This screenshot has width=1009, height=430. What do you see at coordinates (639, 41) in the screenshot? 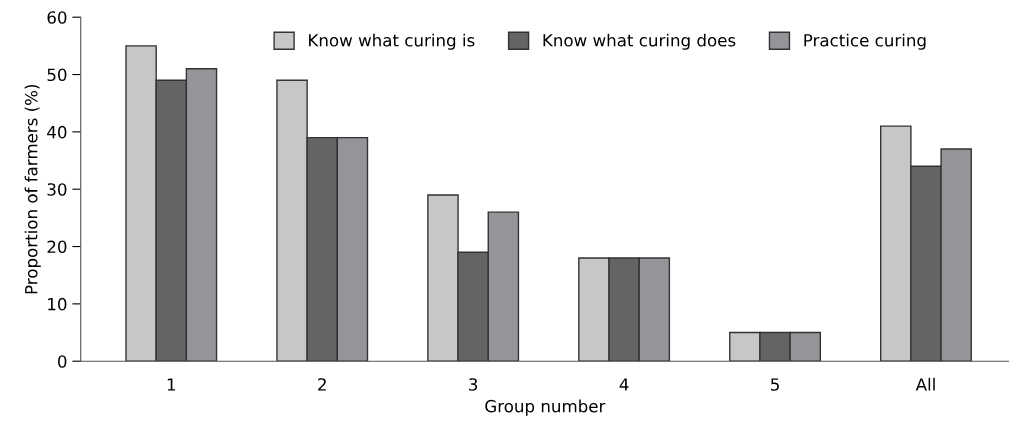
I see `legend-label: Know what curing does` at bounding box center [639, 41].